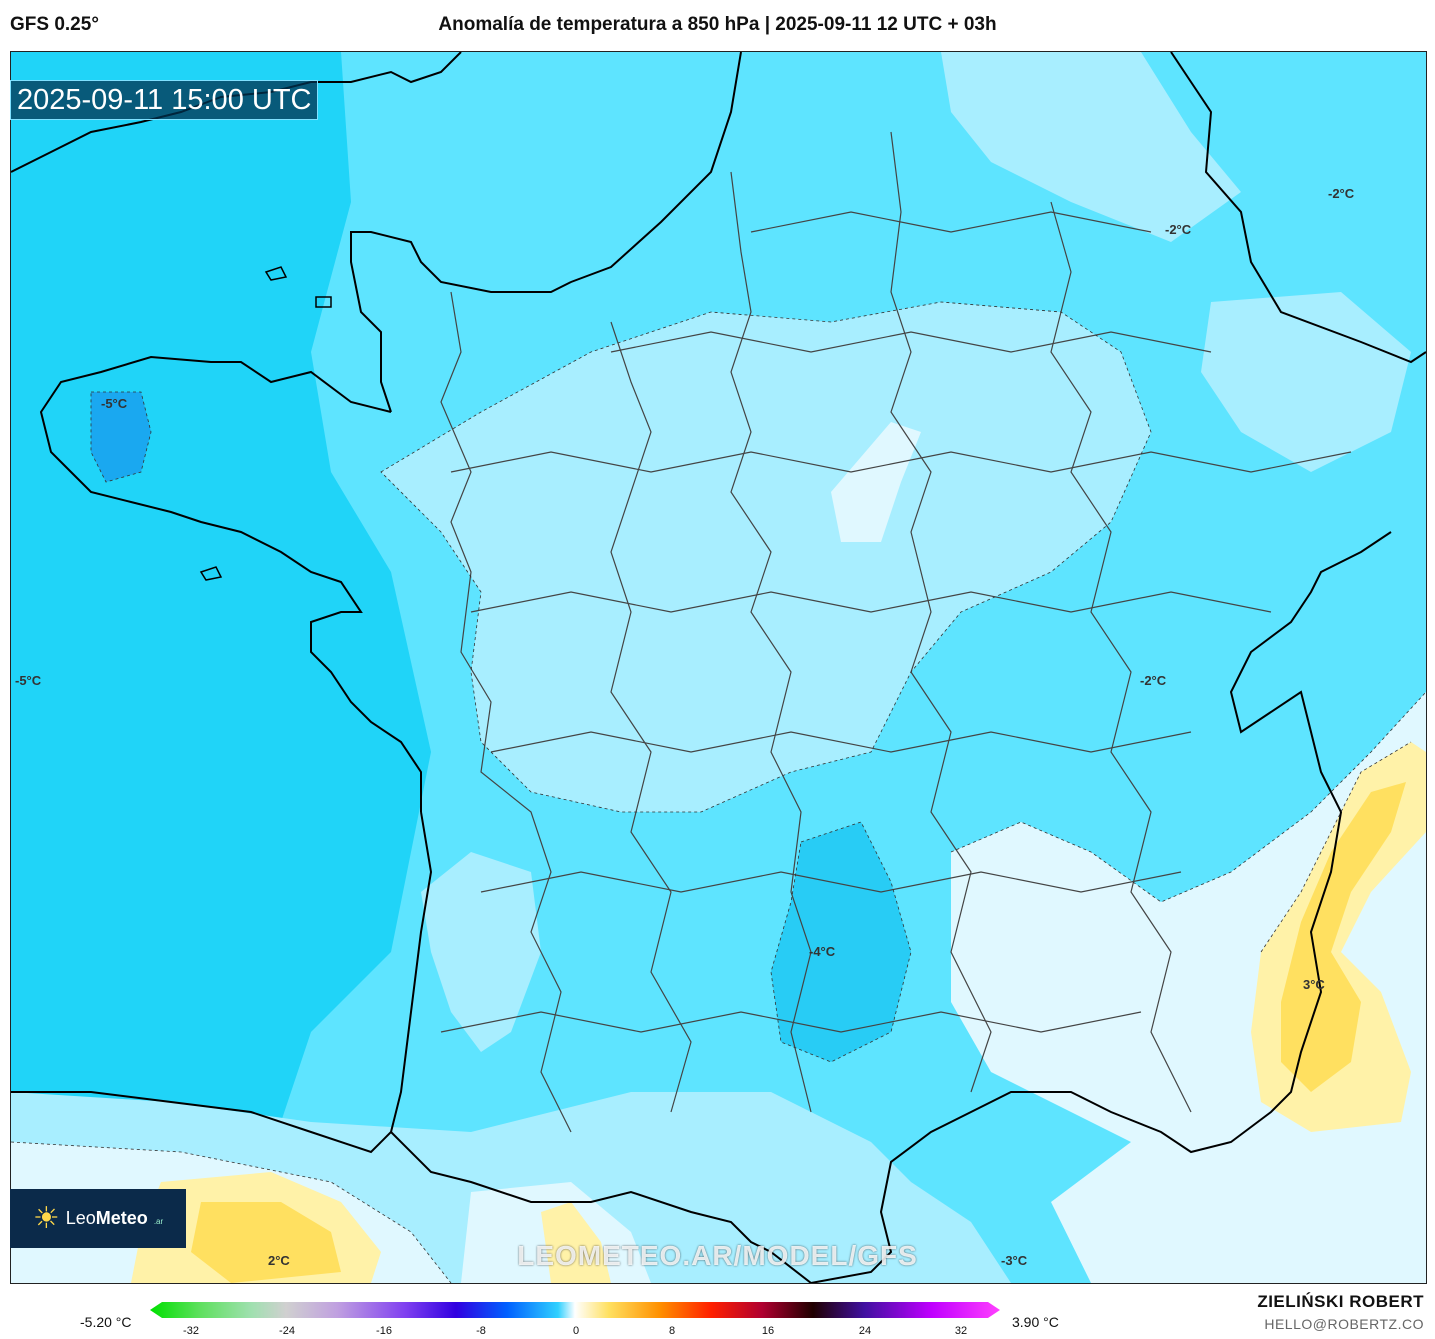 This screenshot has height=1339, width=1435. What do you see at coordinates (768, 1331) in the screenshot?
I see `legend-tick: 16` at bounding box center [768, 1331].